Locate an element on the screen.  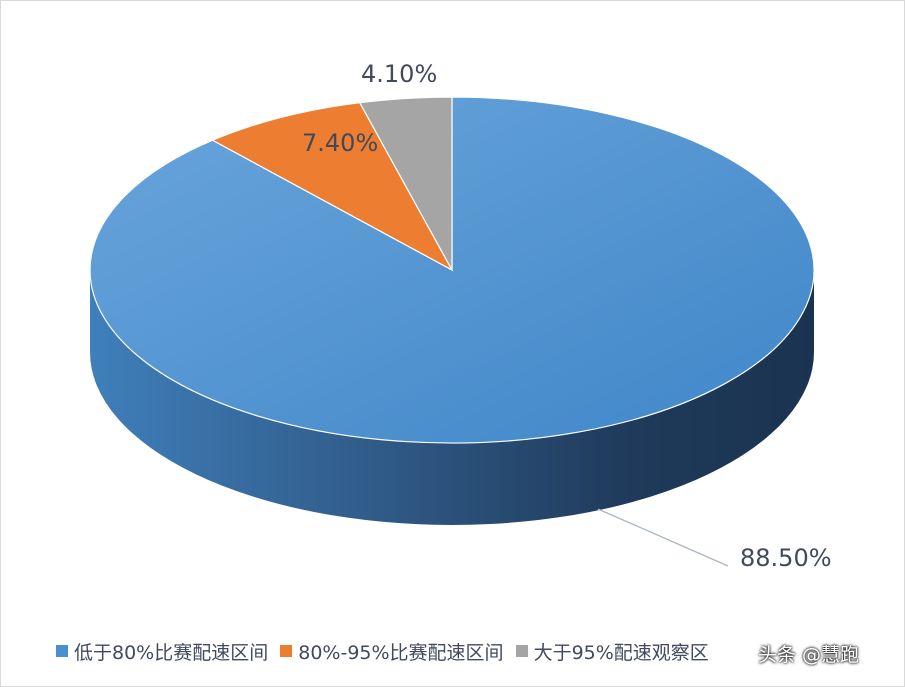
legend-item-slice-2: 80%-95%比赛配速区间 is located at coordinates (392, 651).